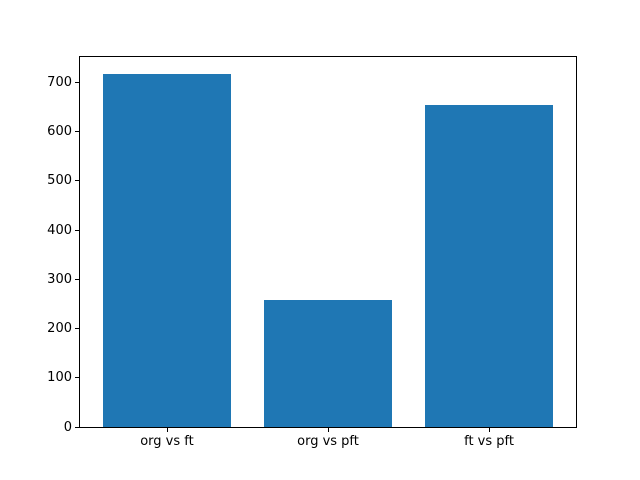  What do you see at coordinates (328, 363) in the screenshot?
I see `bar-org-vs-pft` at bounding box center [328, 363].